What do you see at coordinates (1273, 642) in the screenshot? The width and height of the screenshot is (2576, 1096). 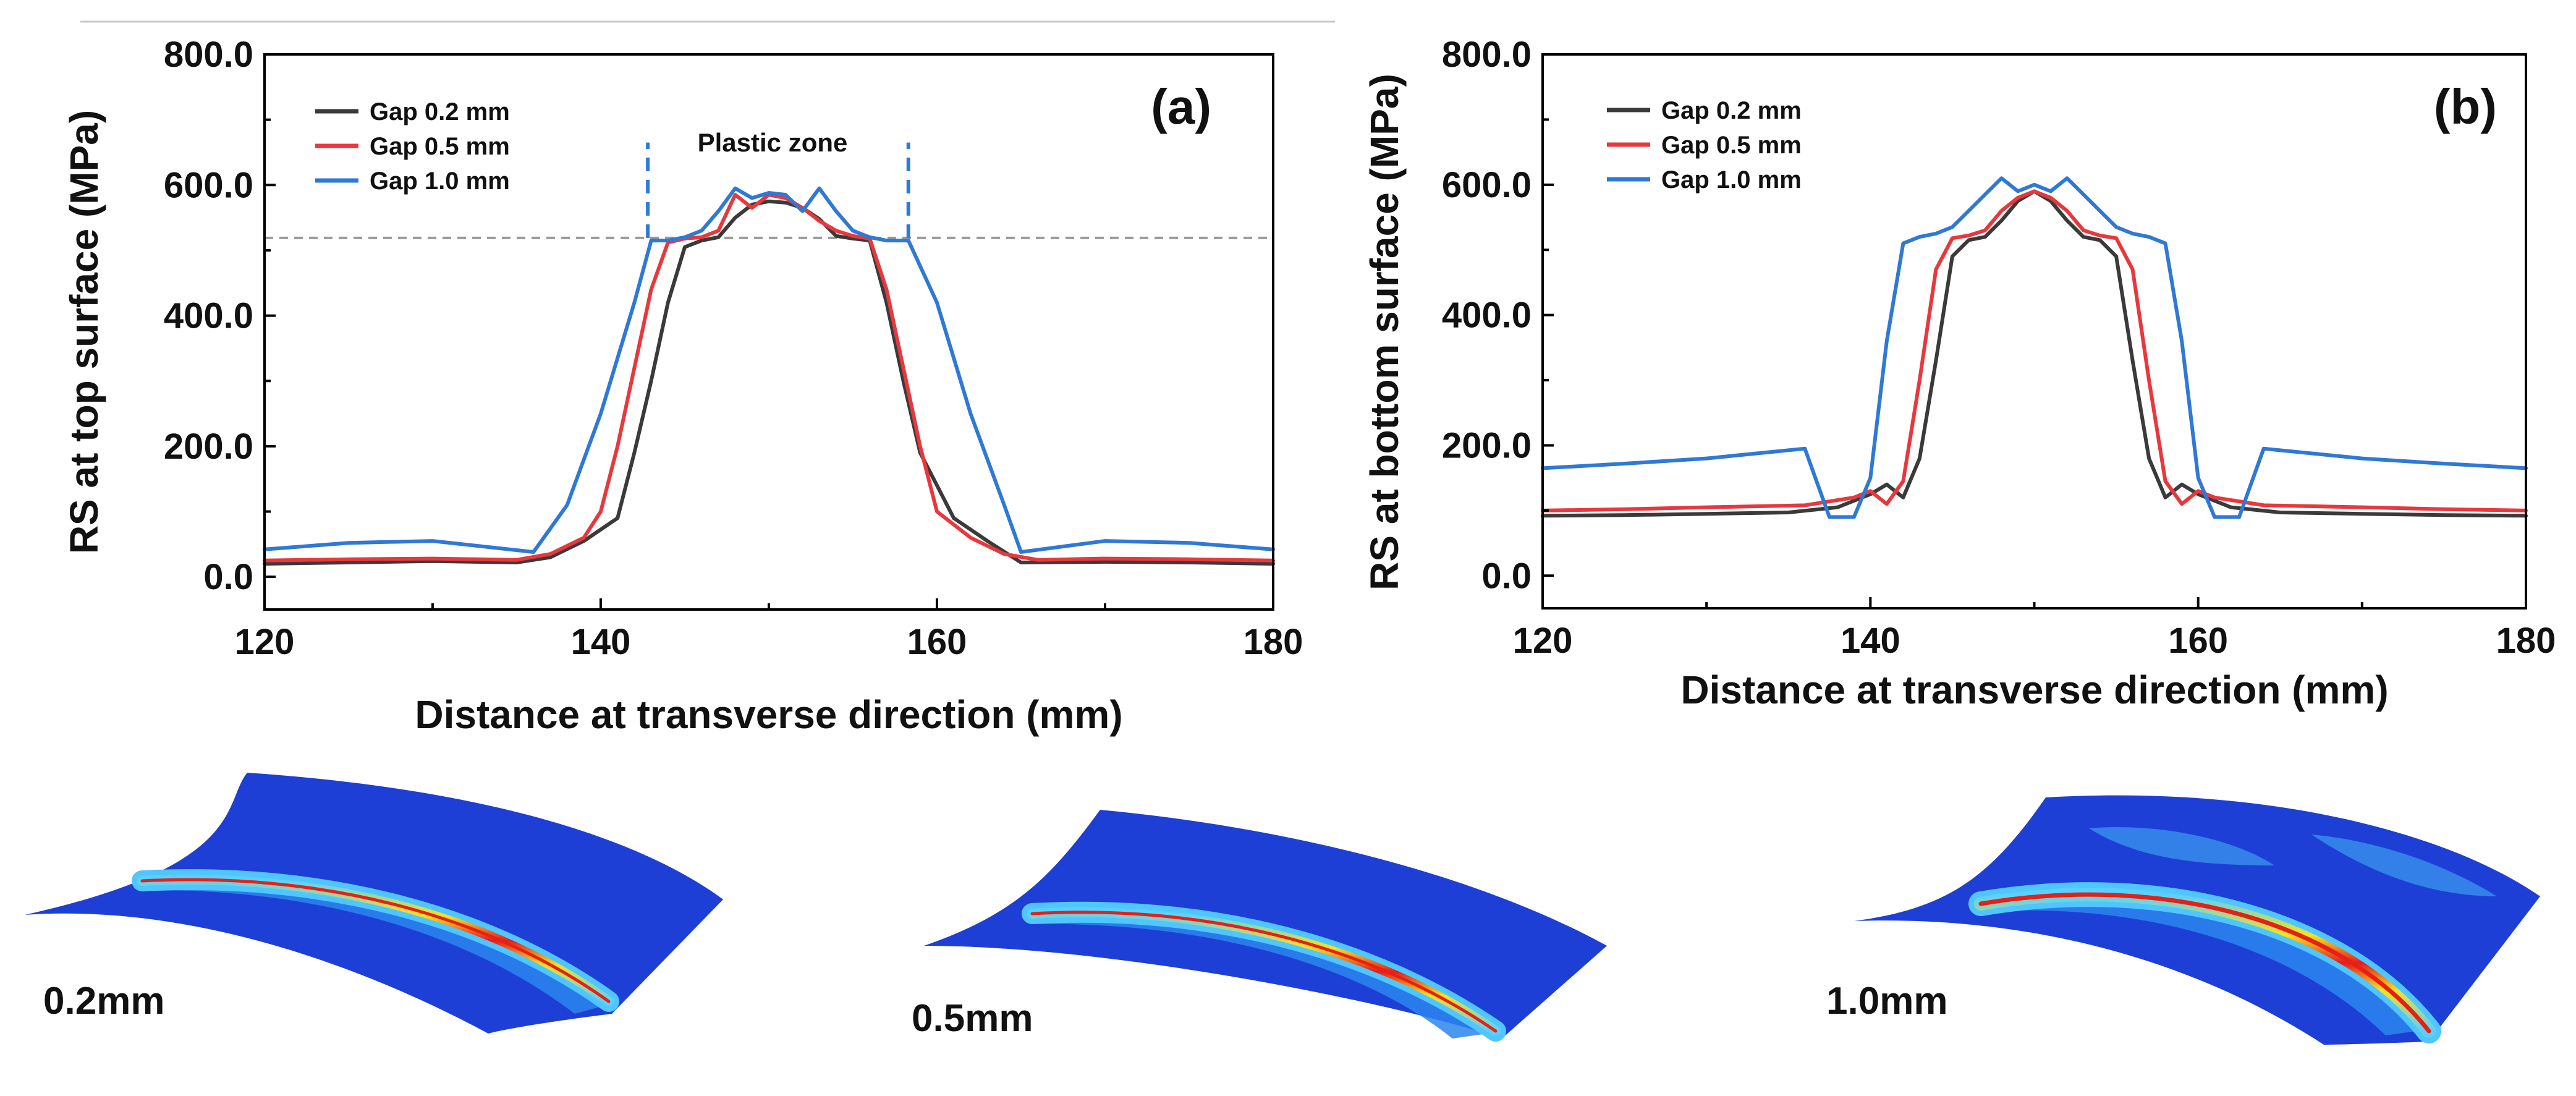 I see `chart-a-x-tick-label: 180` at bounding box center [1273, 642].